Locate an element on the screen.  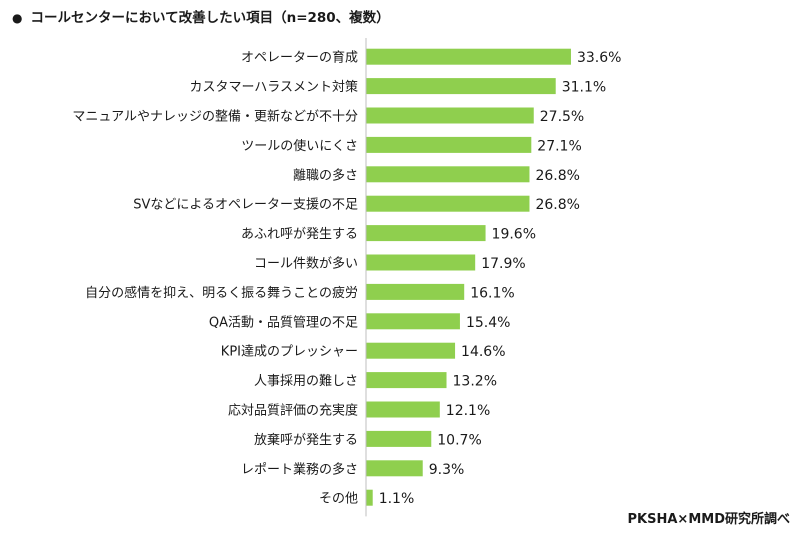
value-label: 16.1% is located at coordinates (492, 293).